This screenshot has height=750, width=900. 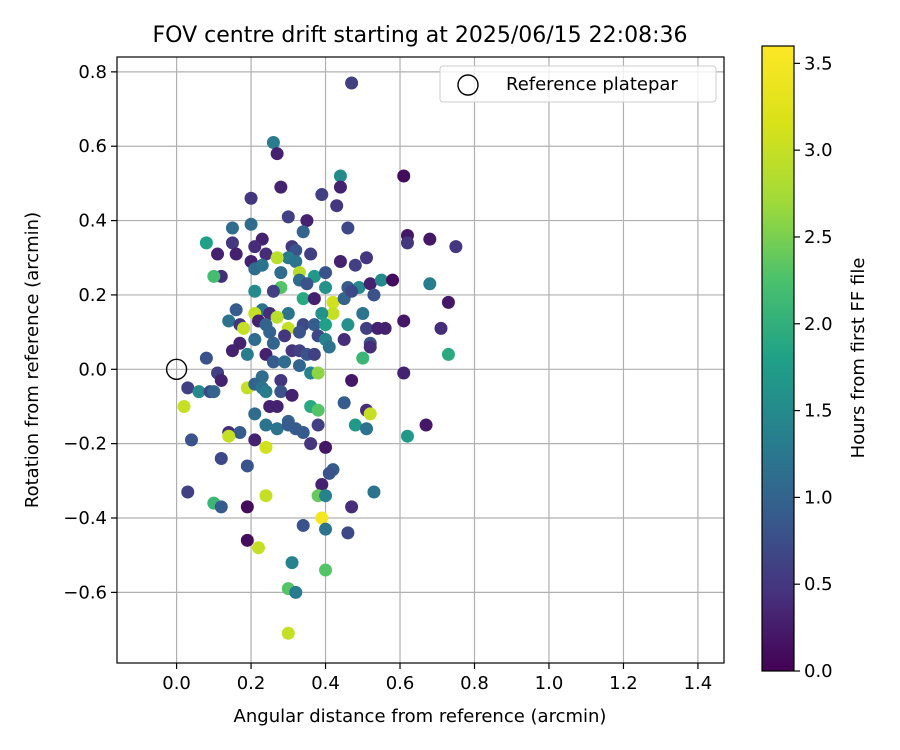 I want to click on x-tick-label: 0.2, so click(x=251, y=683).